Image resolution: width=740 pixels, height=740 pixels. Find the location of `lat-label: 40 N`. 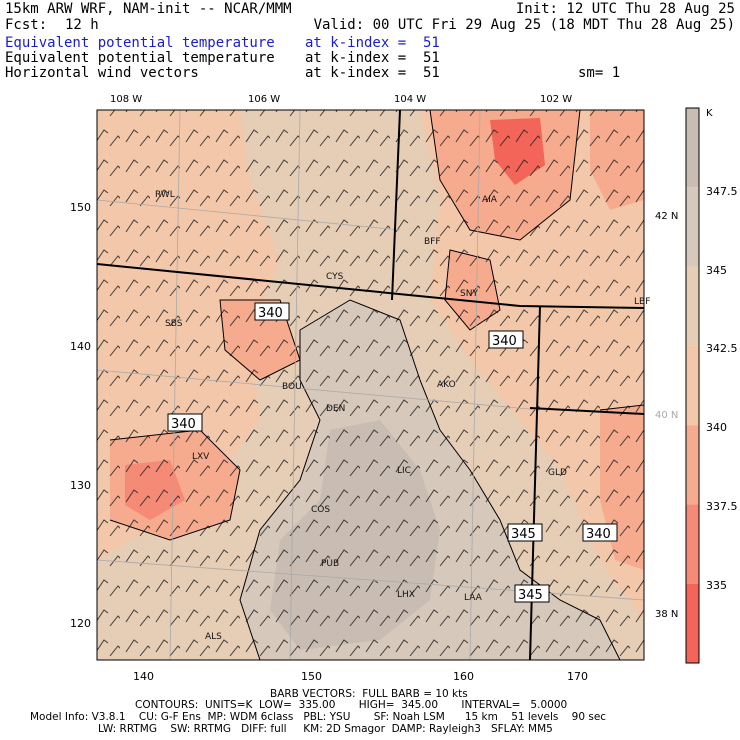

lat-label: 40 N is located at coordinates (666, 415).